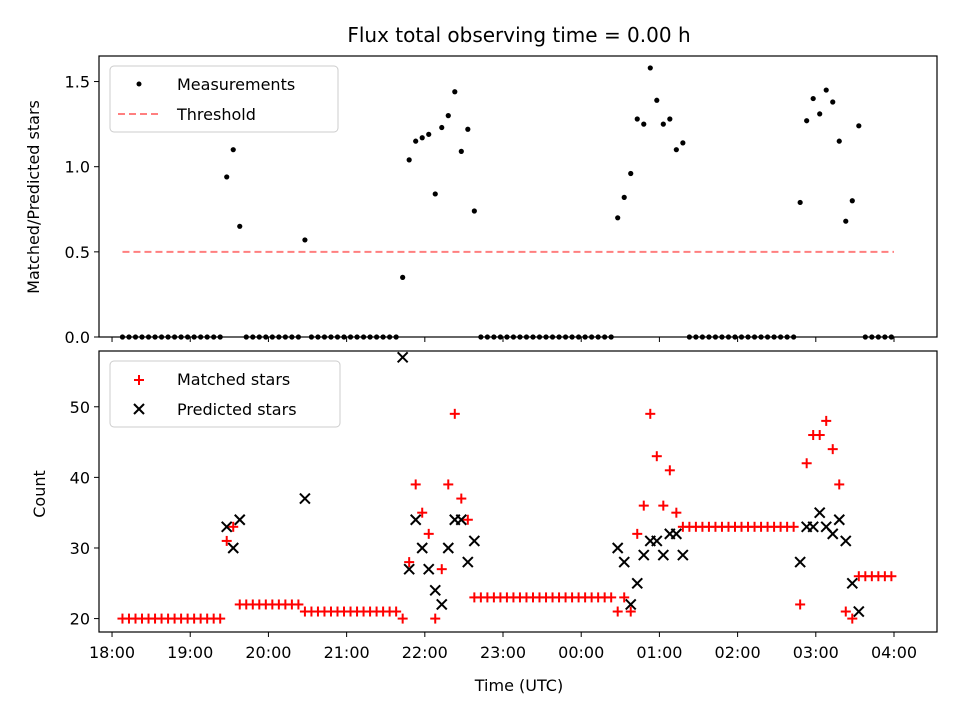 The height and width of the screenshot is (720, 960). I want to click on top-legend: Measurements Threshold, so click(224, 99).